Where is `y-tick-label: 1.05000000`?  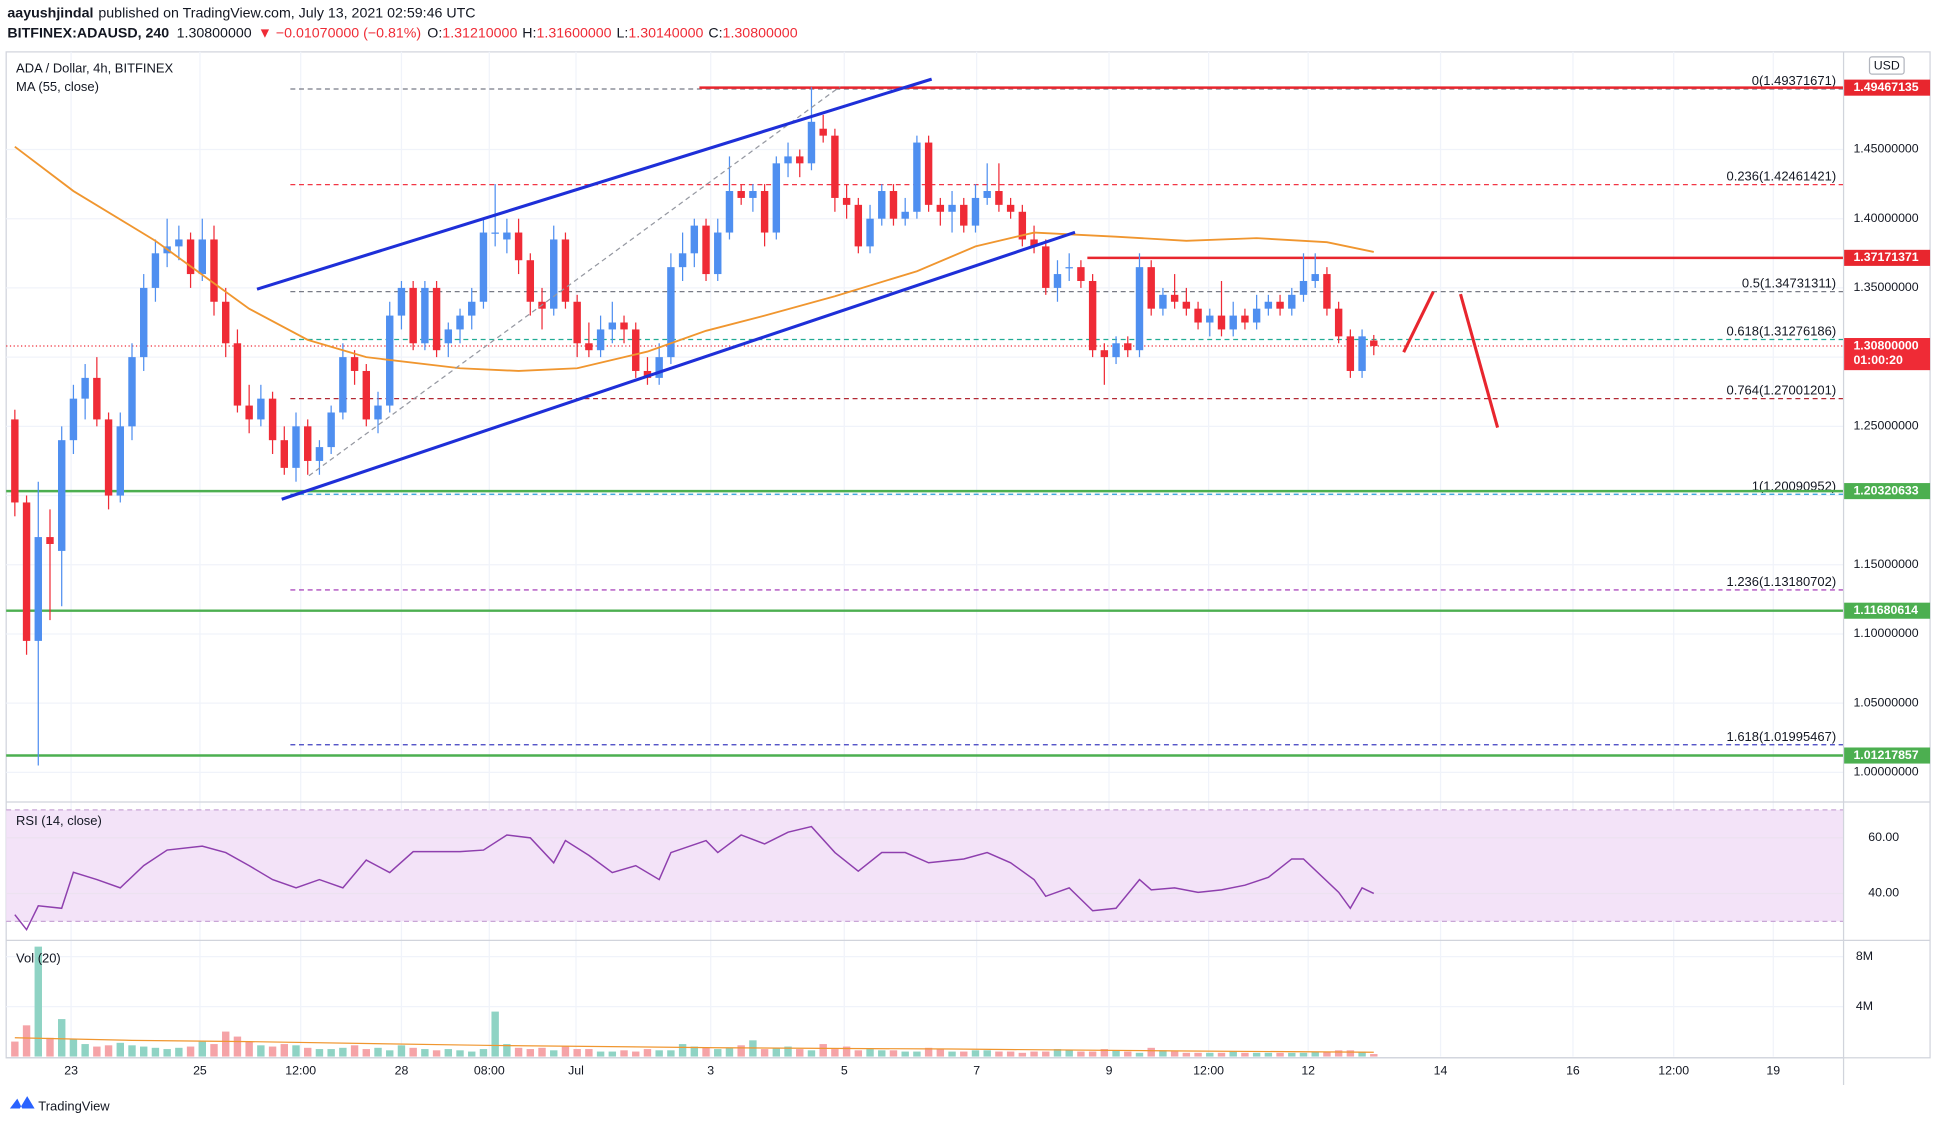
y-tick-label: 1.05000000 is located at coordinates (1885, 702).